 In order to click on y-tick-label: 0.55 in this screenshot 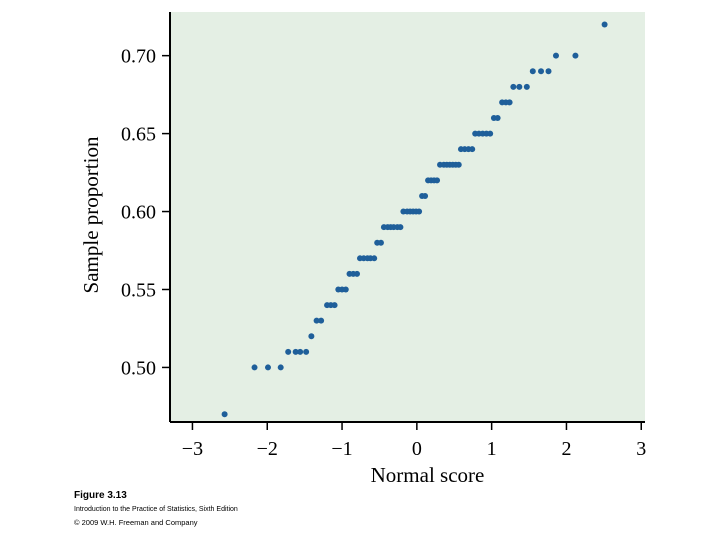, I will do `click(138, 290)`.